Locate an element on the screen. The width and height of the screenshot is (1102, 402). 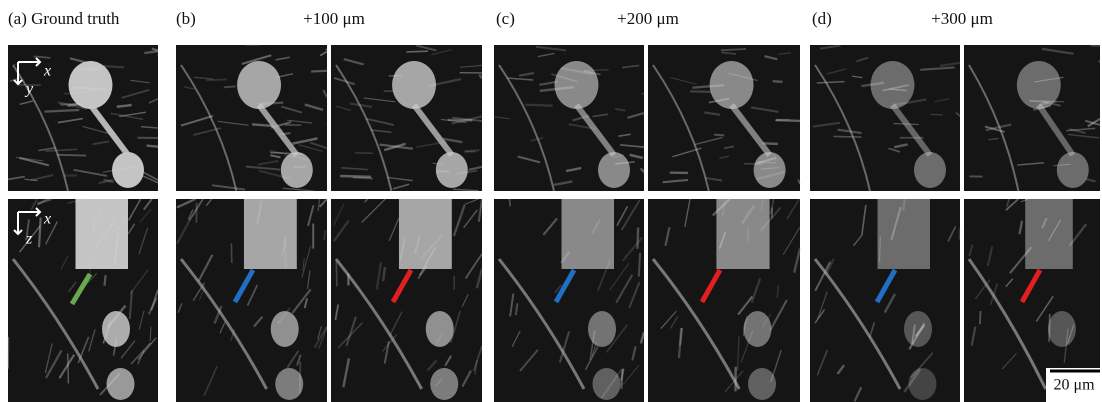
panel-label: (b) is located at coordinates (186, 18).